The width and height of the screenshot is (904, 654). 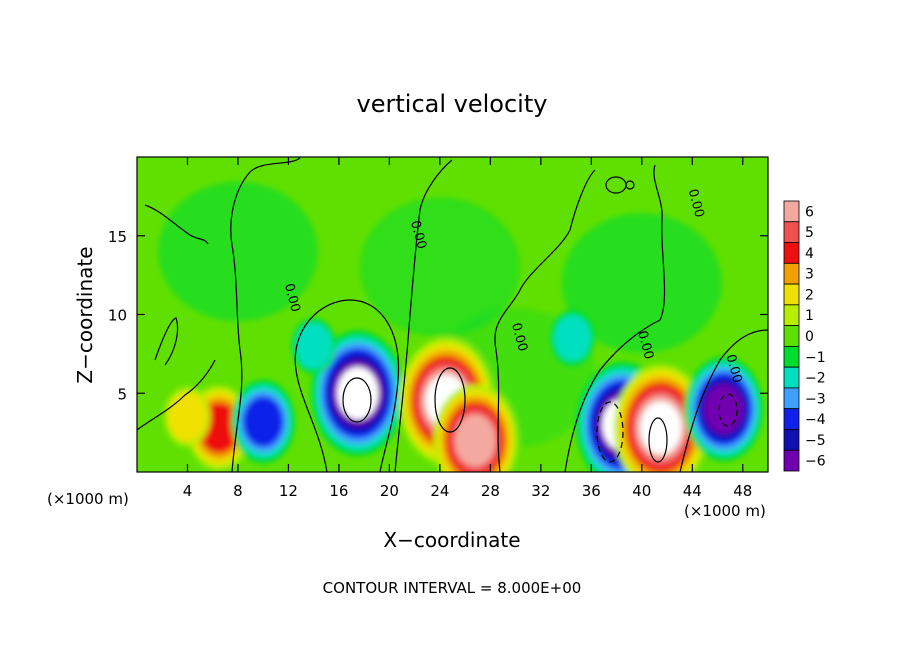 I want to click on x-tick-label: 44, so click(x=692, y=491).